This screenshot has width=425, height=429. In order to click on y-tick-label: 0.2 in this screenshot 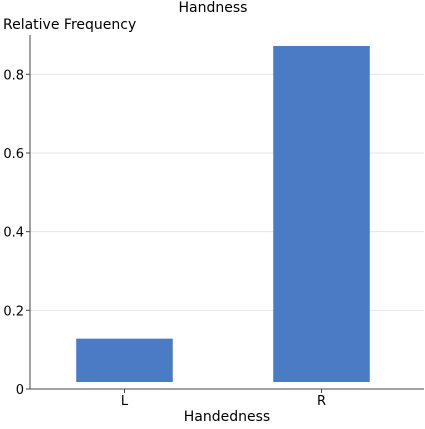, I will do `click(13, 311)`.